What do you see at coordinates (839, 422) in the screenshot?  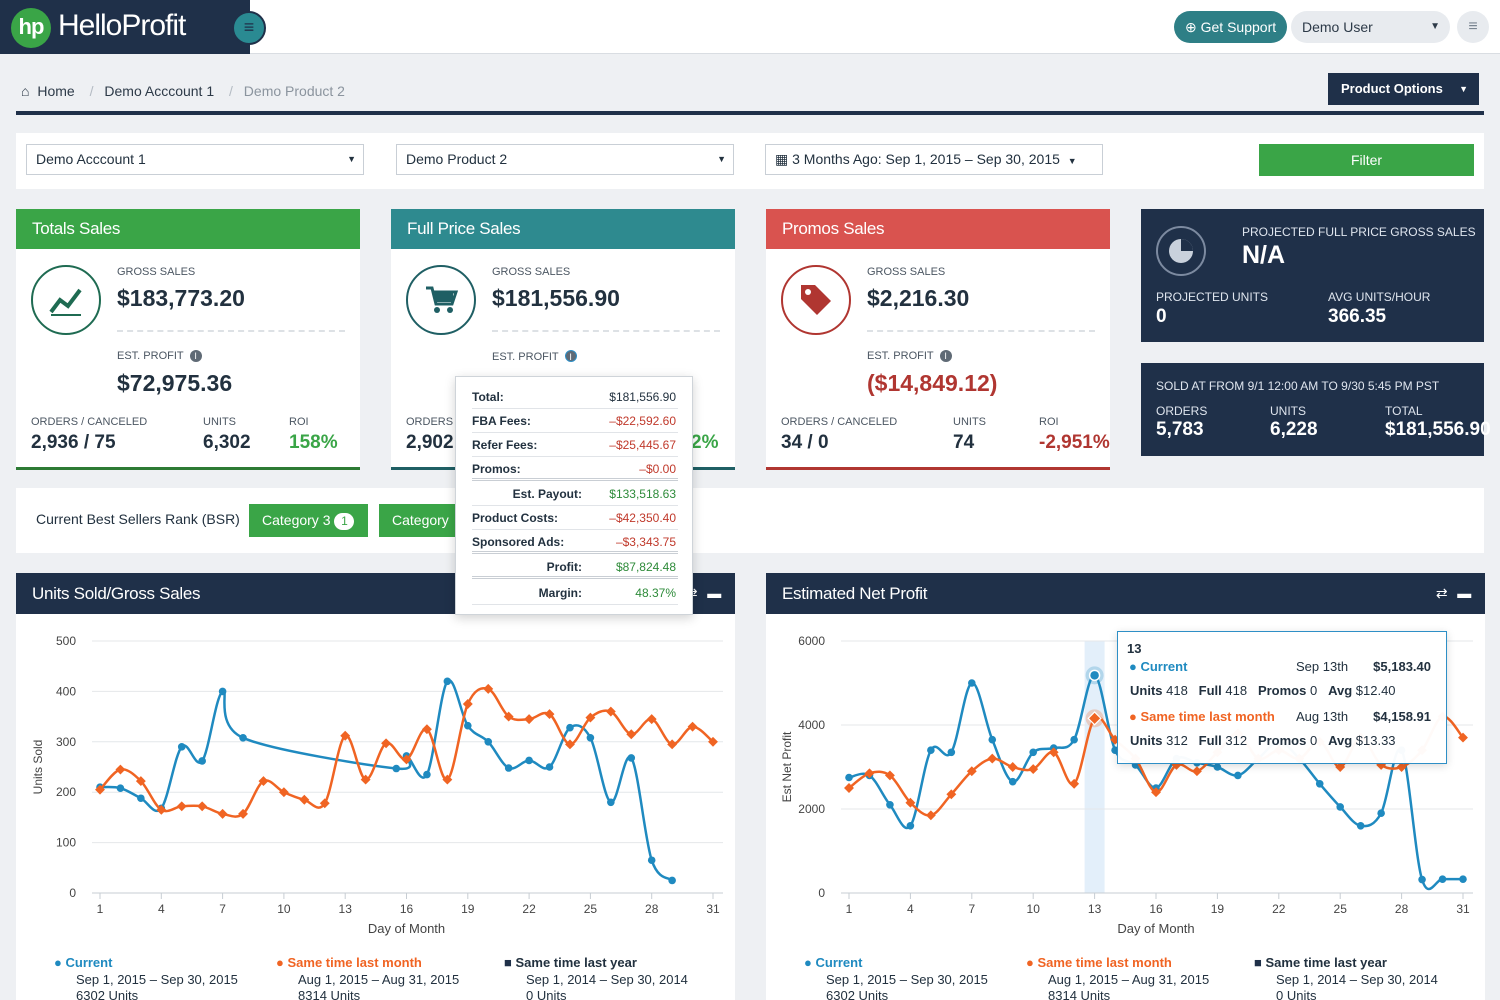 I see `orders-label: ORDERS / CANCELED` at bounding box center [839, 422].